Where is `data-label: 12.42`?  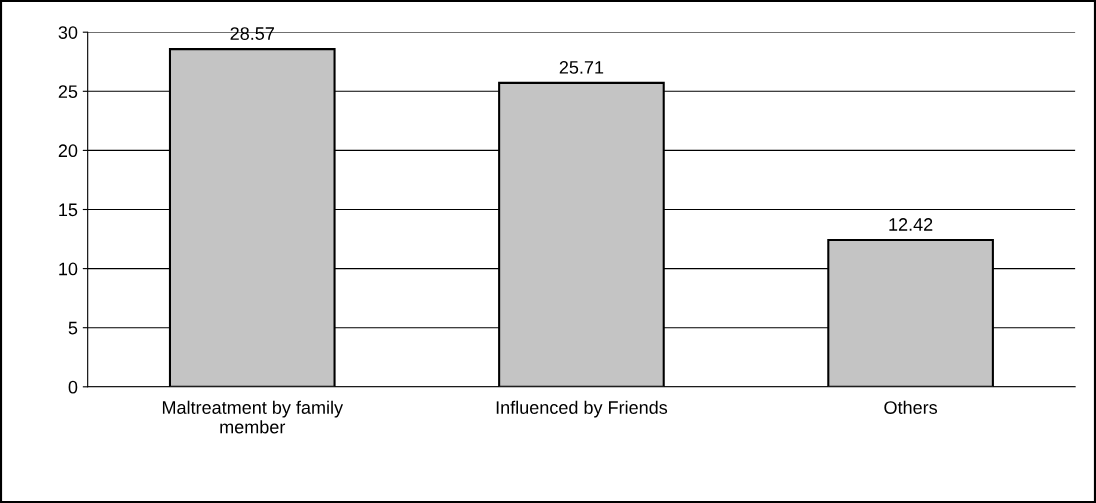 data-label: 12.42 is located at coordinates (911, 224).